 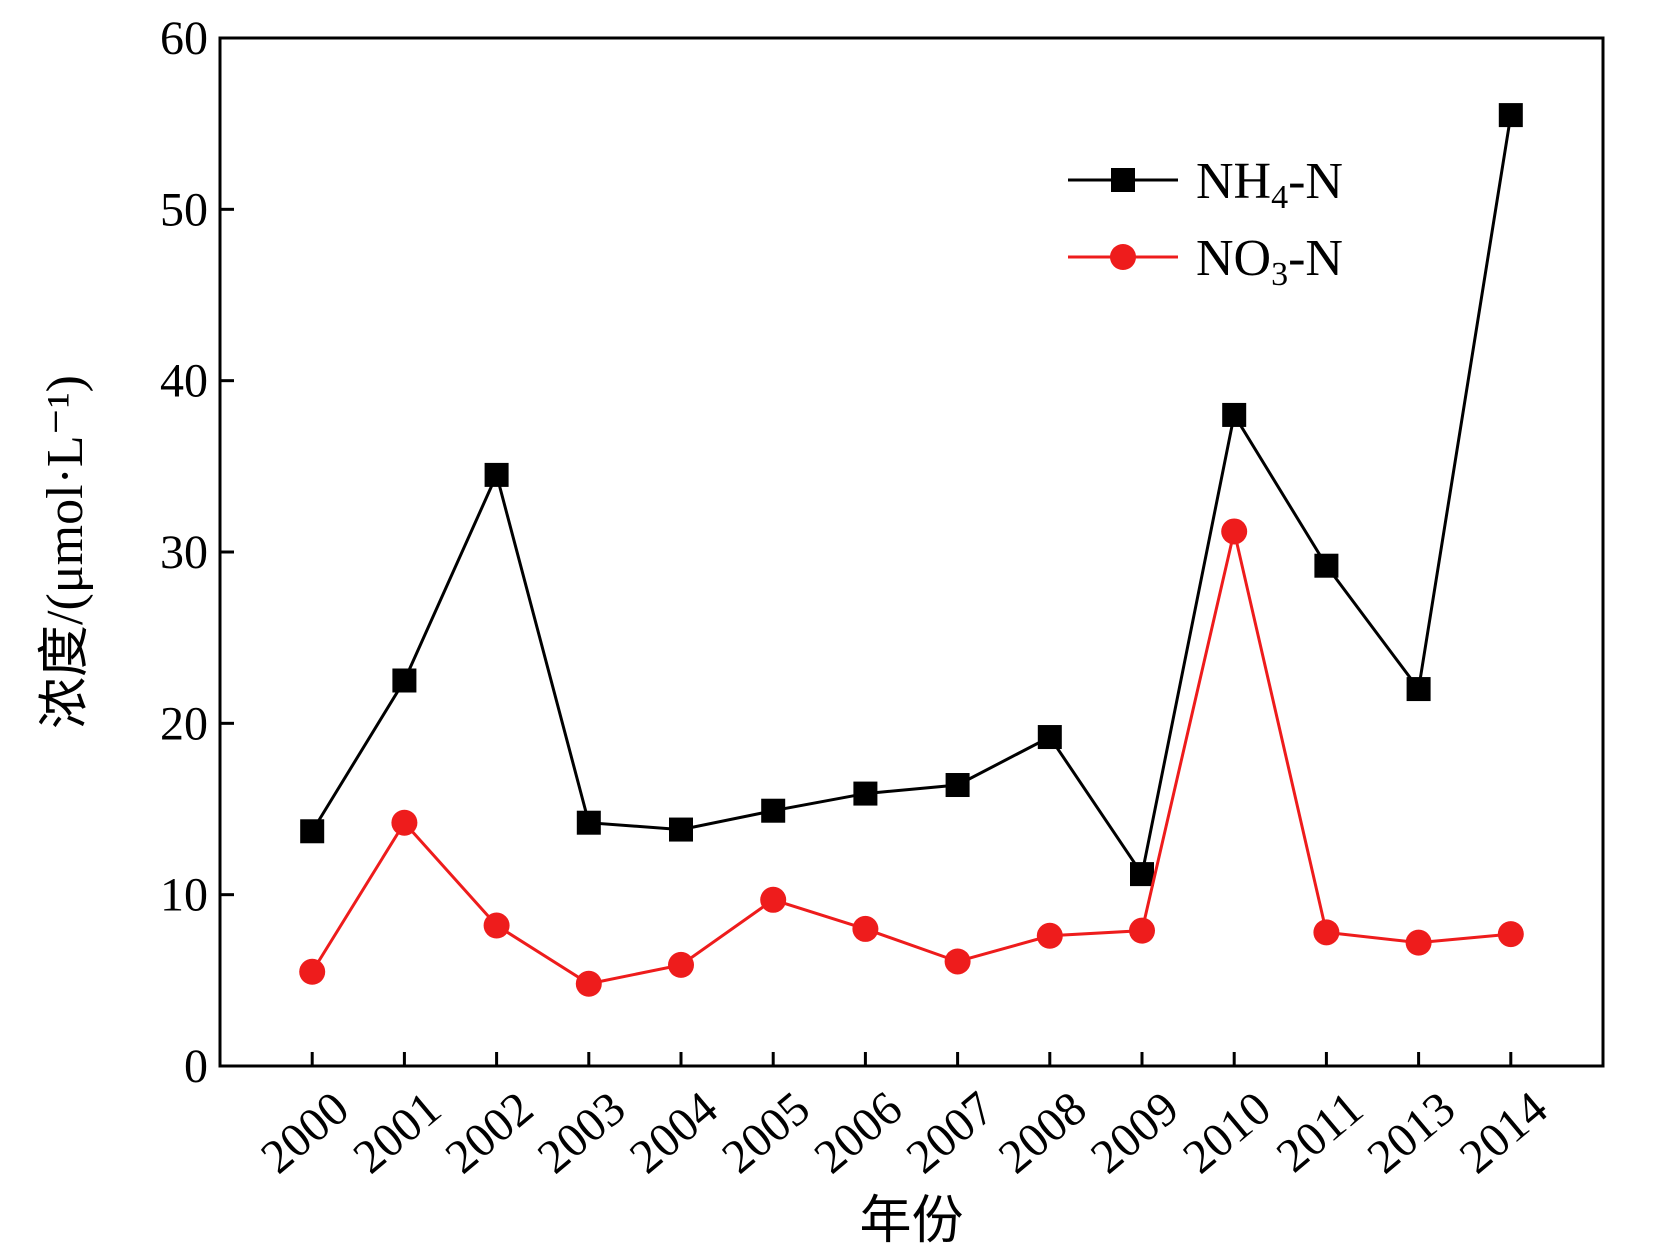 I want to click on x-tick-label-2007: 2007, so click(x=951, y=1133).